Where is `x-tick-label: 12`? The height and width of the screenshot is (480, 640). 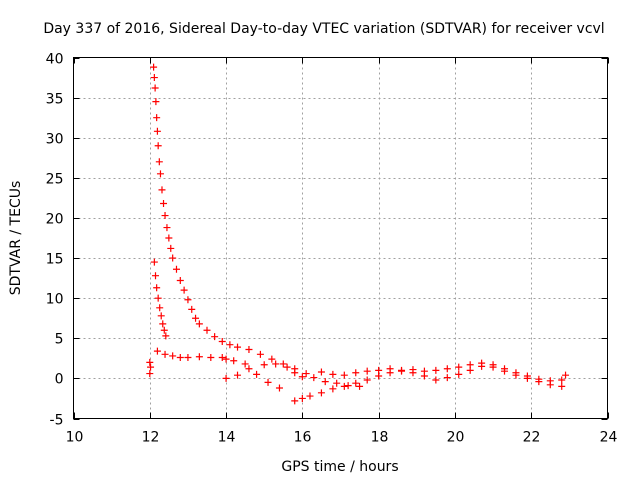
x-tick-label: 12 is located at coordinates (151, 438).